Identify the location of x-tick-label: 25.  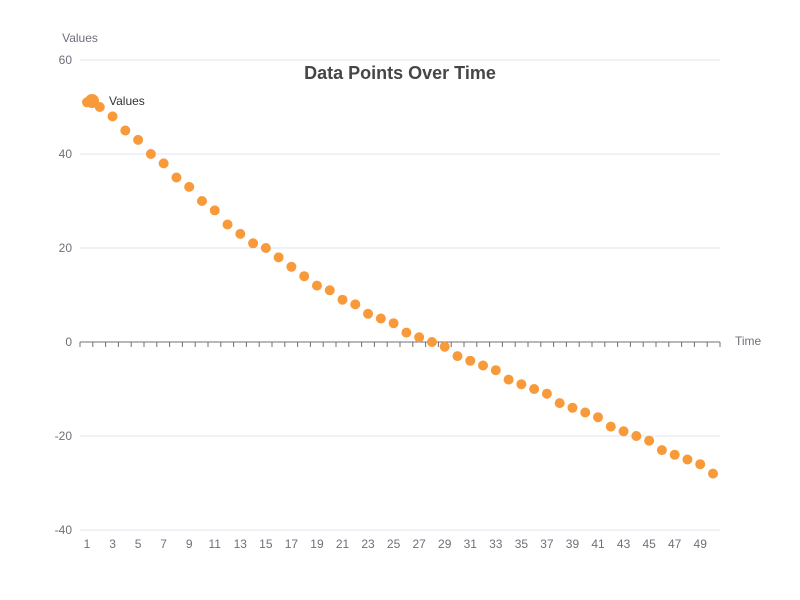
(394, 544).